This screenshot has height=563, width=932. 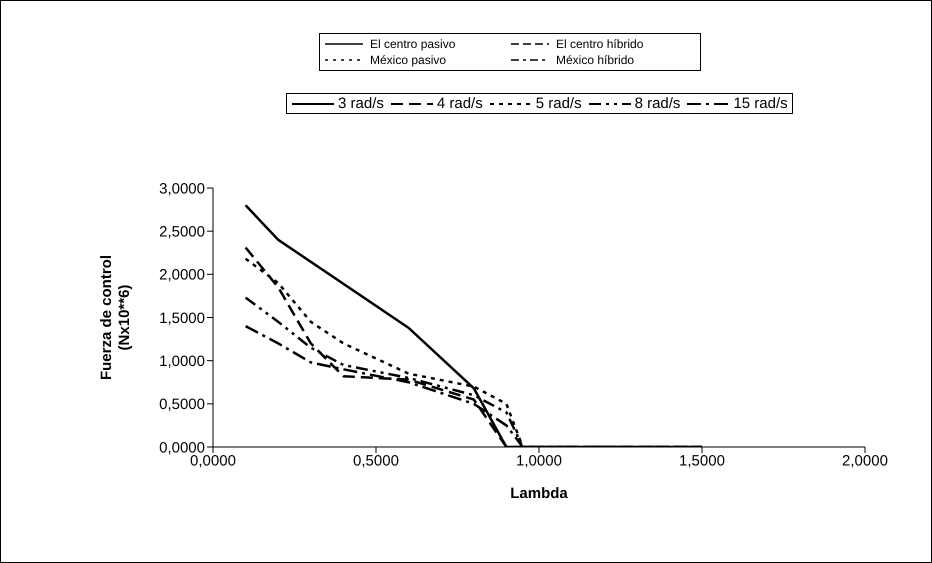 What do you see at coordinates (559, 103) in the screenshot?
I see `legend-label: 5 rad/s` at bounding box center [559, 103].